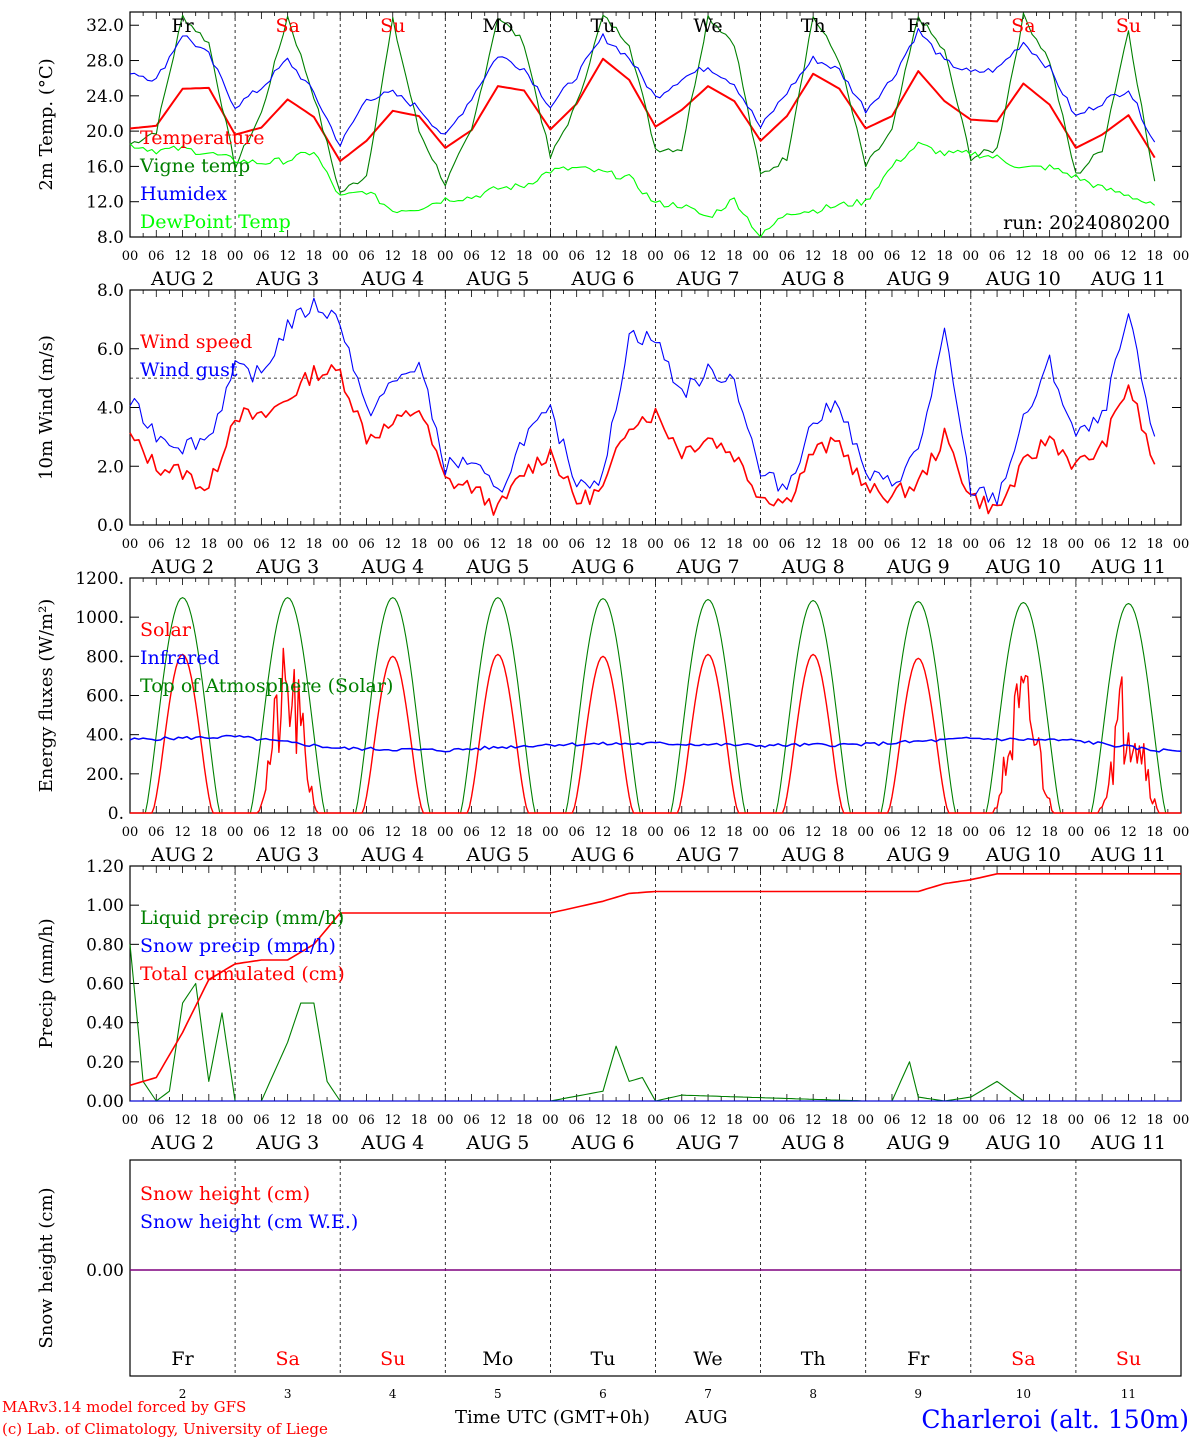 This screenshot has width=1194, height=1440. I want to click on weekday-label: Su, so click(1128, 1359).